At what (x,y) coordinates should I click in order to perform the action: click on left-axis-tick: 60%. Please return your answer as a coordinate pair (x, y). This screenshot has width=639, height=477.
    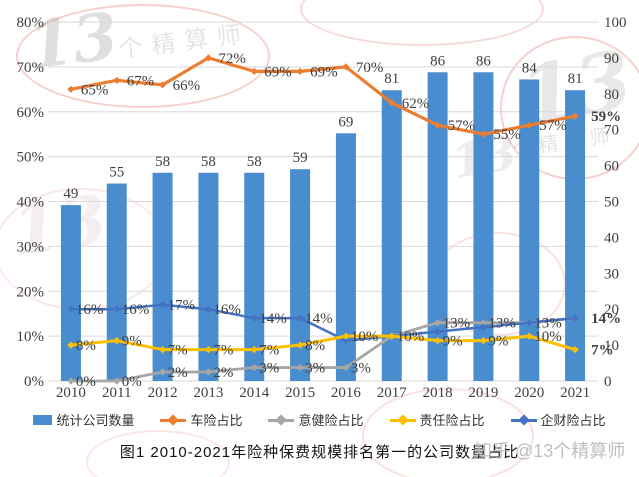
    Looking at the image, I should click on (31, 113).